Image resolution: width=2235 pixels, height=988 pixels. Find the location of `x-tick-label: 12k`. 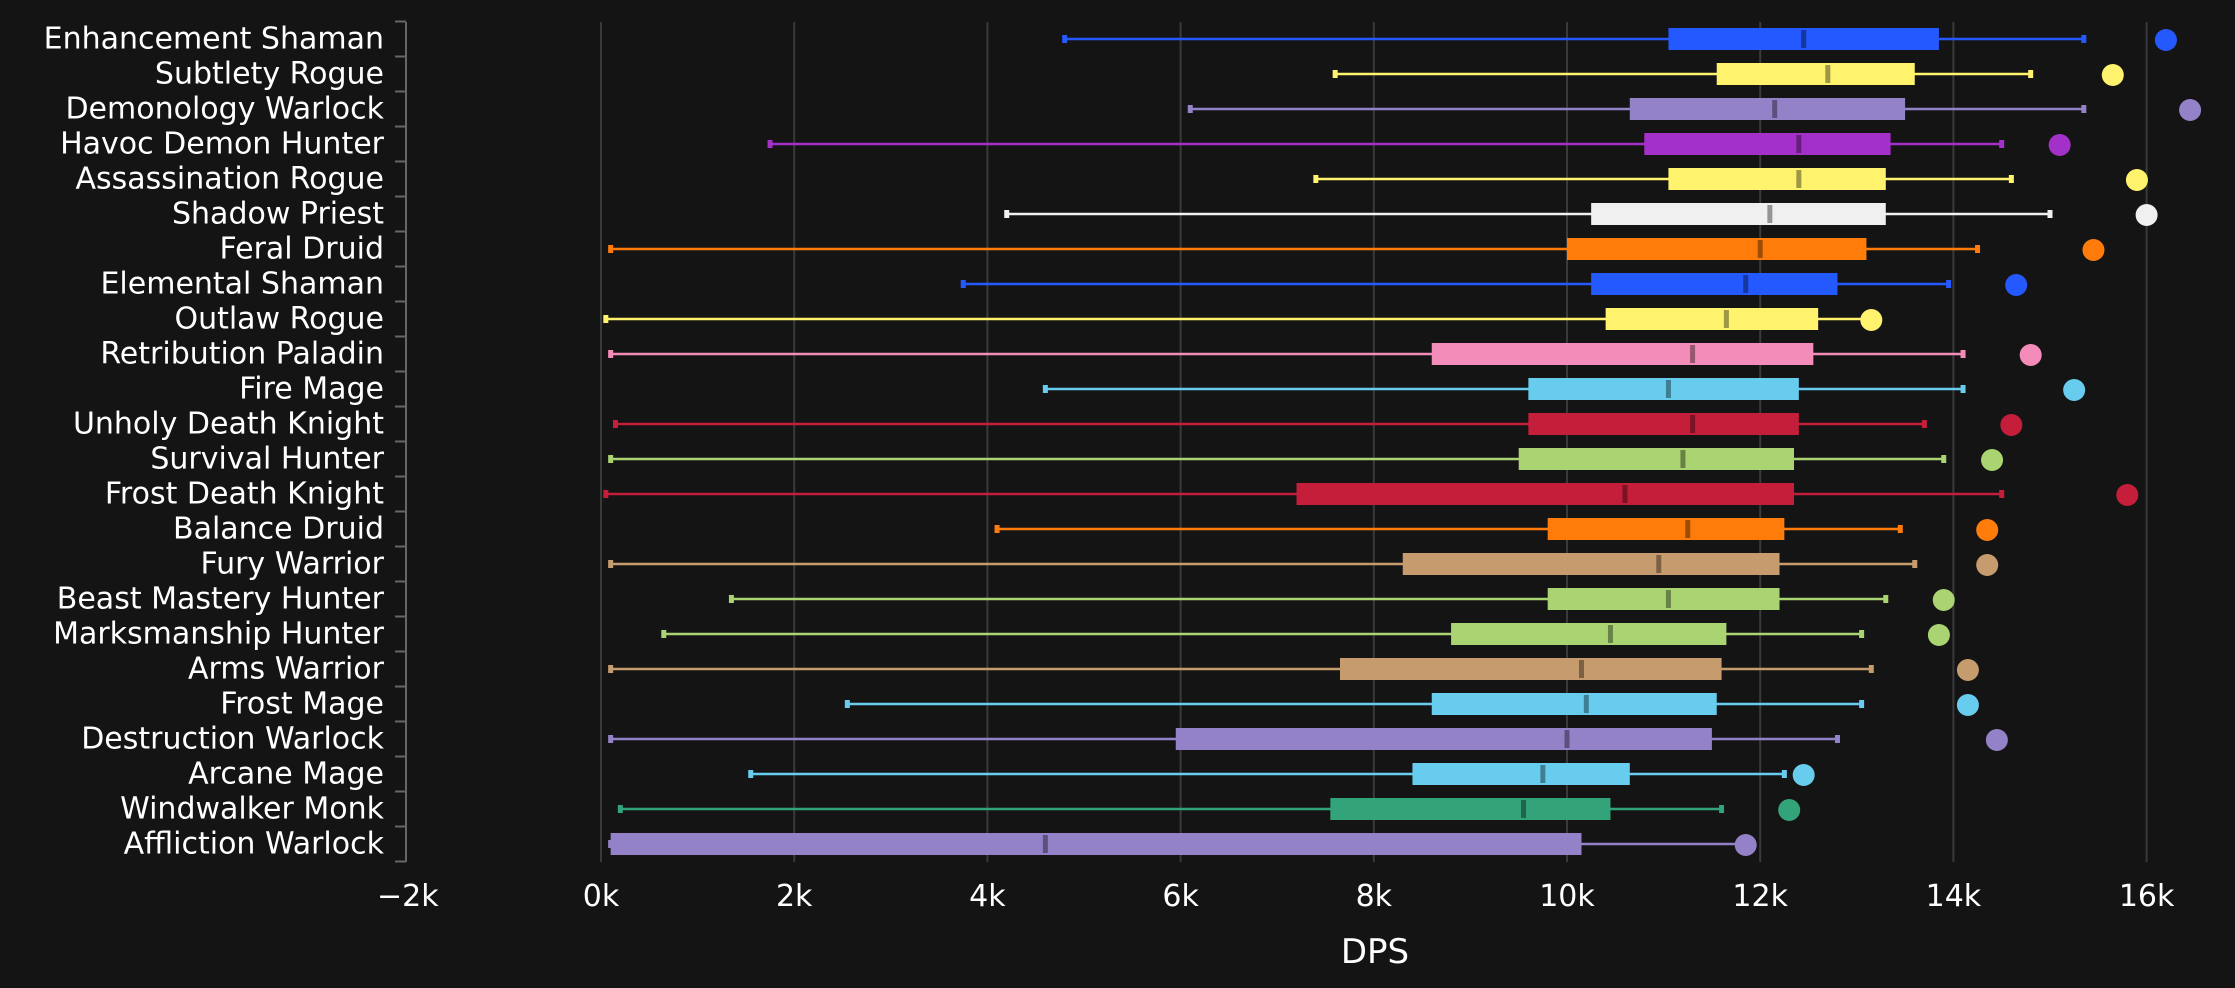

x-tick-label: 12k is located at coordinates (1760, 896).